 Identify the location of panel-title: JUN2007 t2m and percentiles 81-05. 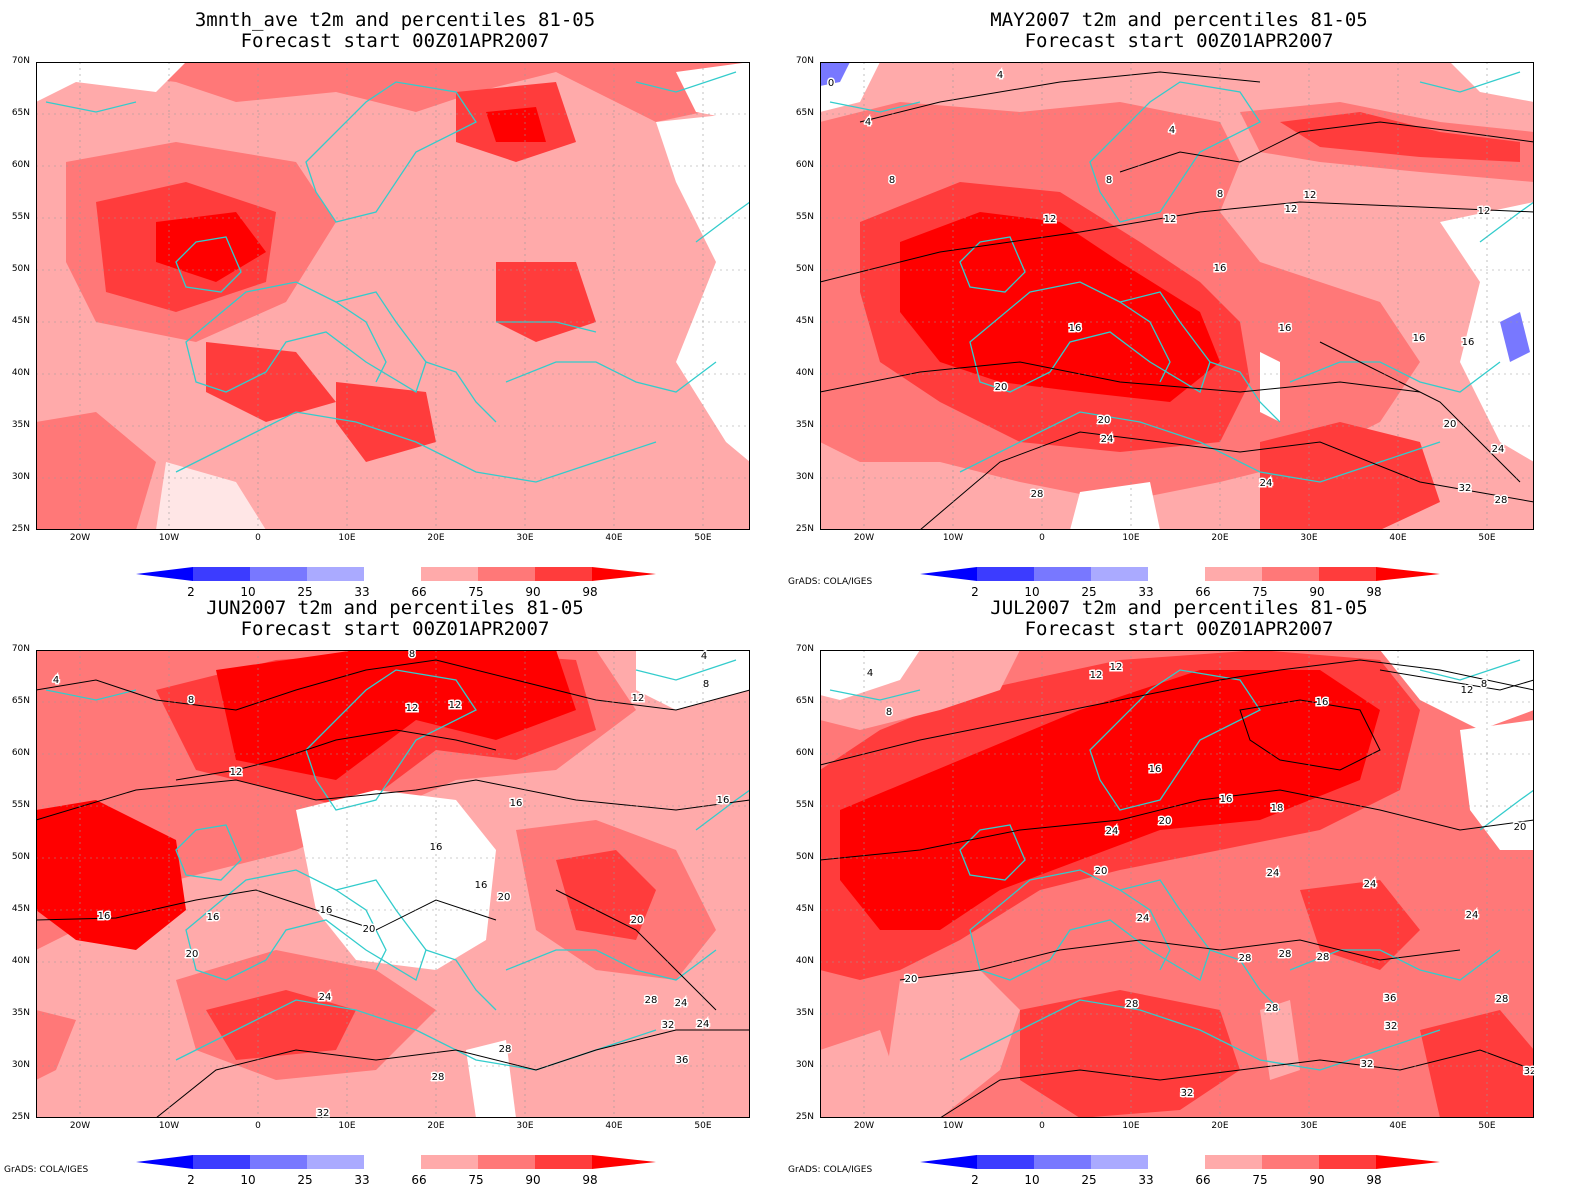
(395, 608).